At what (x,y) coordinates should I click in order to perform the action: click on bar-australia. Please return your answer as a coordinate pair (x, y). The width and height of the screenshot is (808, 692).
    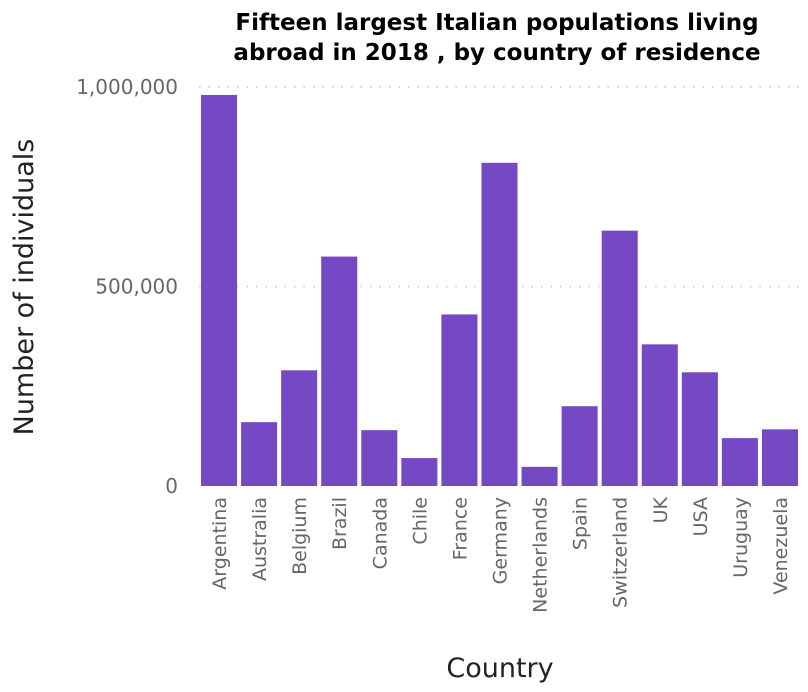
    Looking at the image, I should click on (259, 454).